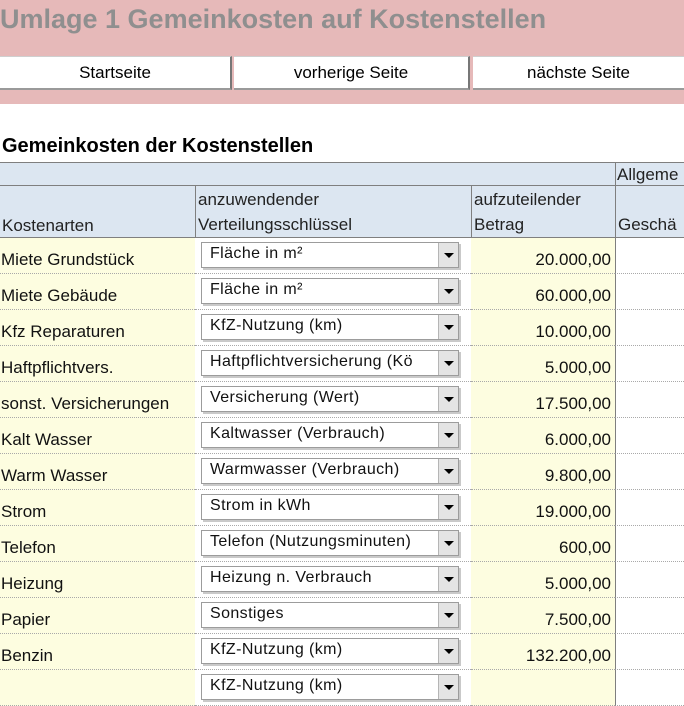  I want to click on cost-type-label: Strom, so click(24, 511).